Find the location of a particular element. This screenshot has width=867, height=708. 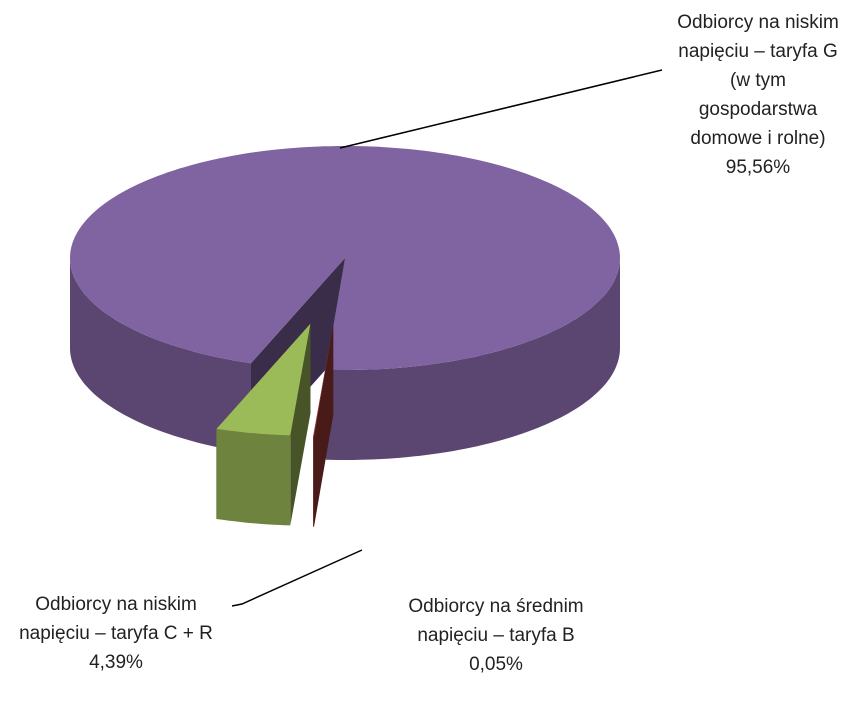

label-value: 4,39% is located at coordinates (116, 662).